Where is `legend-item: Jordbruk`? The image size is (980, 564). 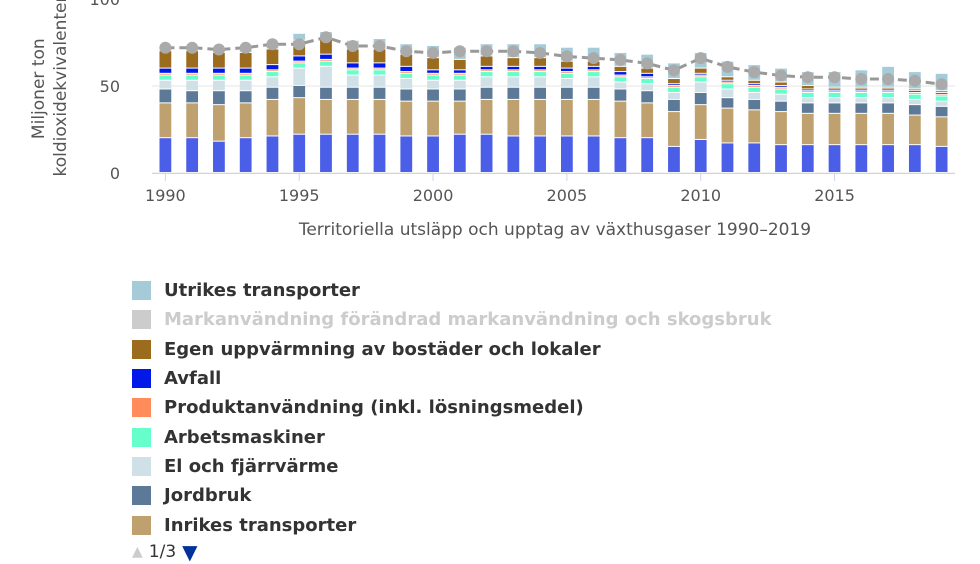
legend-item: Jordbruk is located at coordinates (452, 495).